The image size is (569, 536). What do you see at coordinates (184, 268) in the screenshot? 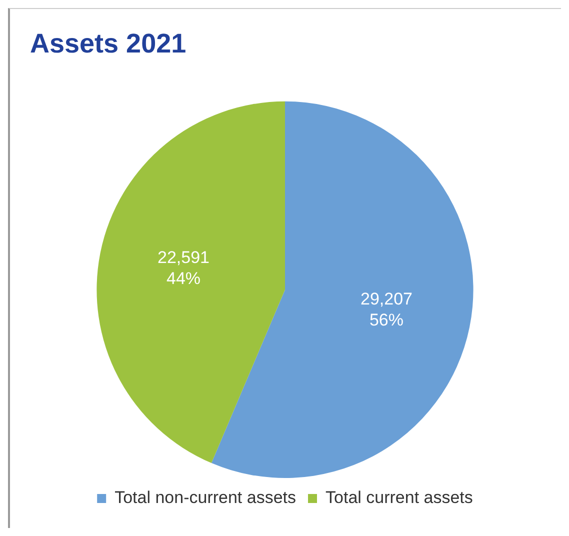
I see `data-label: 22,591 44%` at bounding box center [184, 268].